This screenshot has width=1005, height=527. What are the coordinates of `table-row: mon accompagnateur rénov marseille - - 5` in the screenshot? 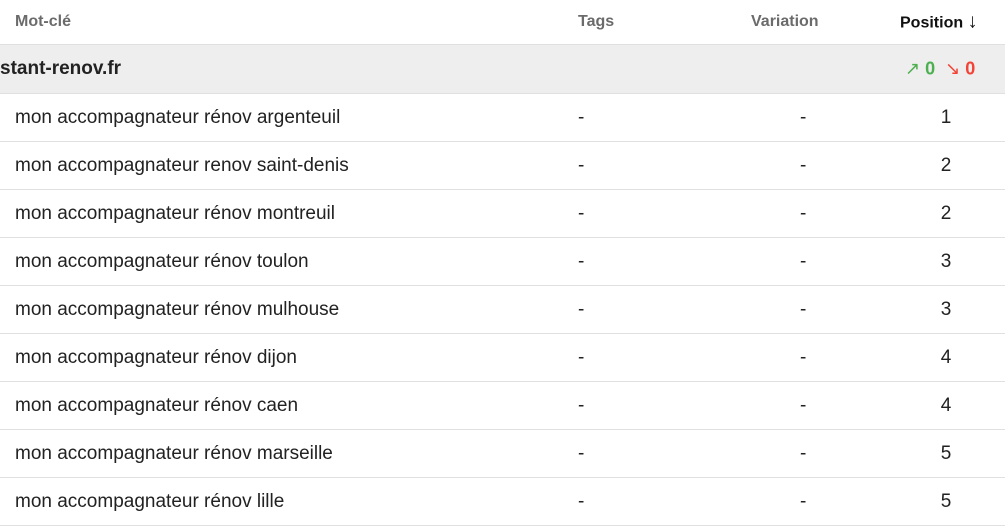 It's located at (502, 454).